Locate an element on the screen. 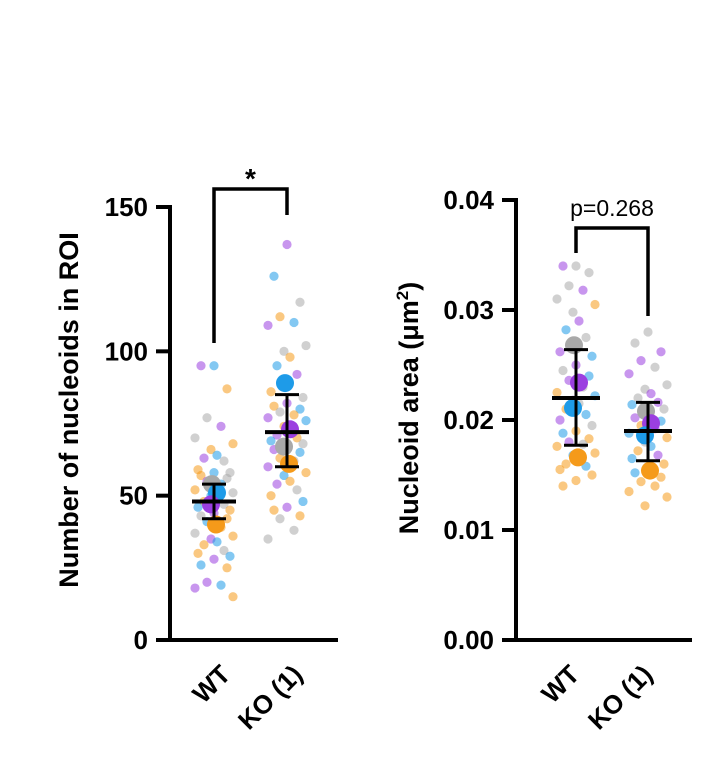 Image resolution: width=701 pixels, height=780 pixels. y-tick-label: 0.00 is located at coordinates (468, 640).